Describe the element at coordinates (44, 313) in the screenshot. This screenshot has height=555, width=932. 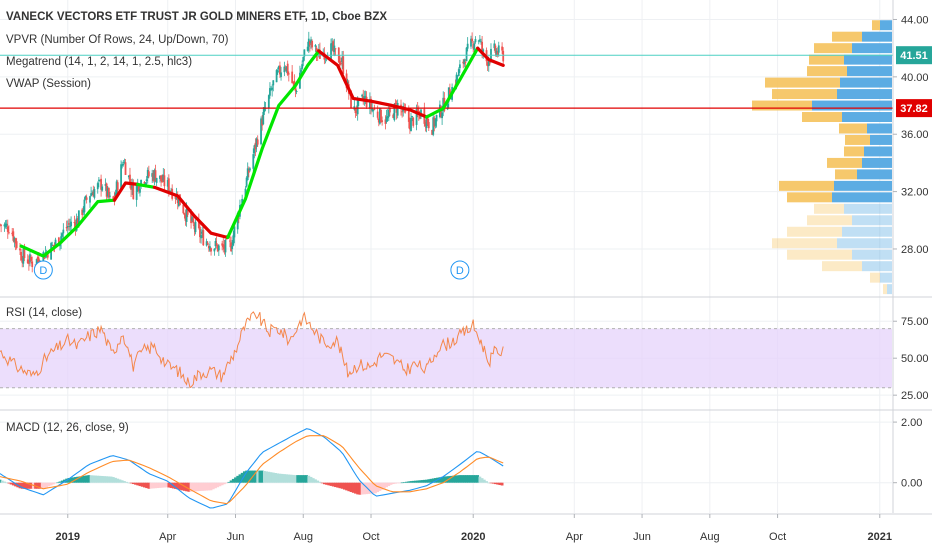
I see `study-rsi-label: RSI (14, close)` at that location.